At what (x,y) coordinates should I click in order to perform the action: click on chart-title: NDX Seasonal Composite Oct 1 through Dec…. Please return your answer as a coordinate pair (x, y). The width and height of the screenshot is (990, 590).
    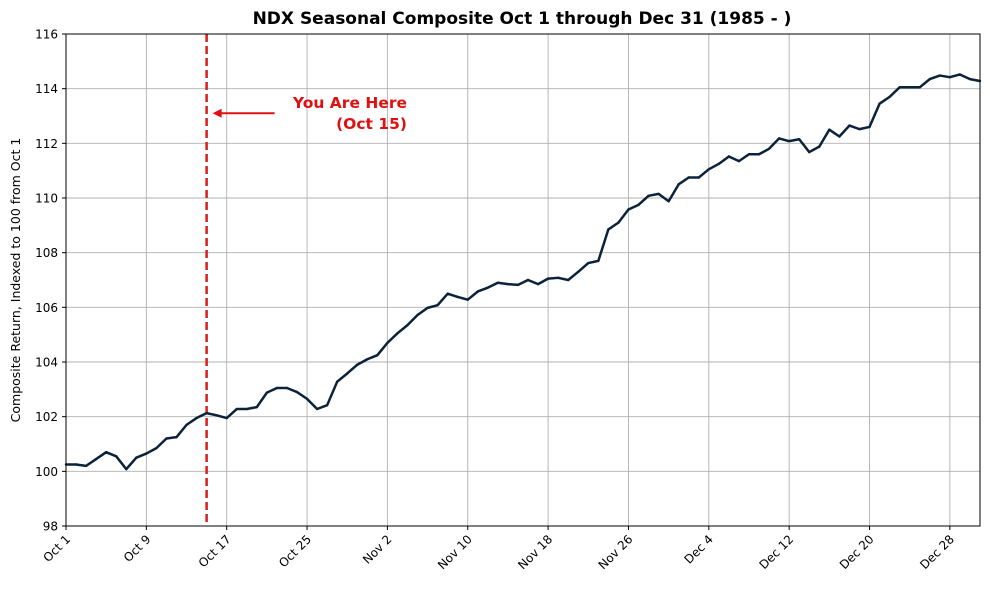
    Looking at the image, I should click on (522, 19).